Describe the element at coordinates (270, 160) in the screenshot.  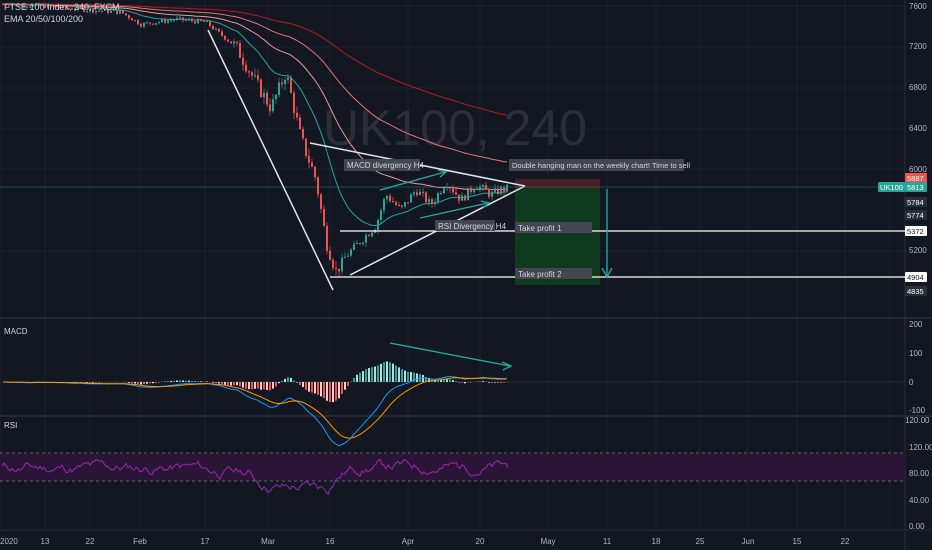
I see `crash-trendline` at that location.